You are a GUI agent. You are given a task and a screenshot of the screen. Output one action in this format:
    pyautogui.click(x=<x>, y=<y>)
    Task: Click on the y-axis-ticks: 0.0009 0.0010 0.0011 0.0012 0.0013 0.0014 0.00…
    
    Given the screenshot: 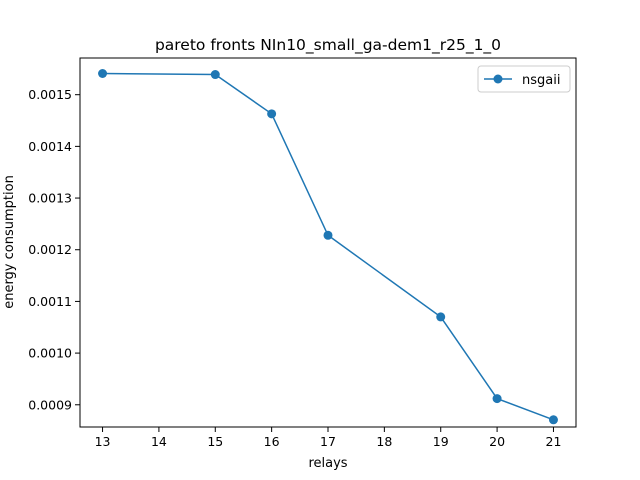 What is the action you would take?
    pyautogui.click(x=54, y=249)
    